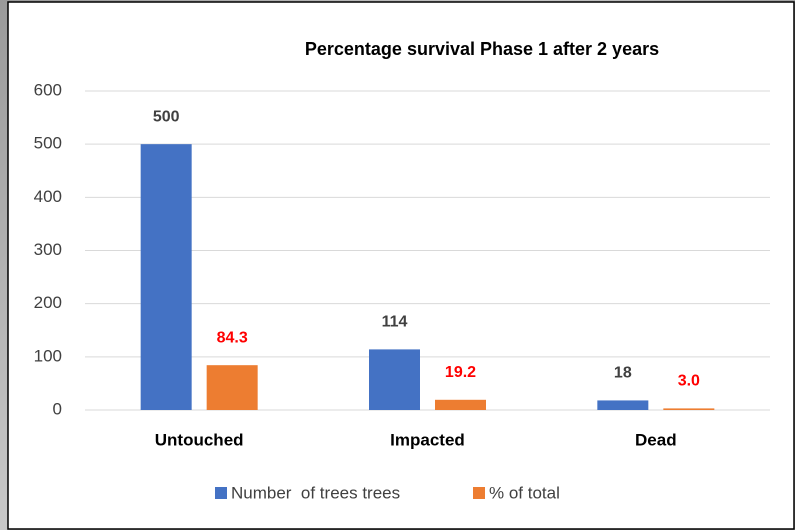 The width and height of the screenshot is (795, 530). What do you see at coordinates (656, 439) in the screenshot?
I see `x-tick-label: Dead` at bounding box center [656, 439].